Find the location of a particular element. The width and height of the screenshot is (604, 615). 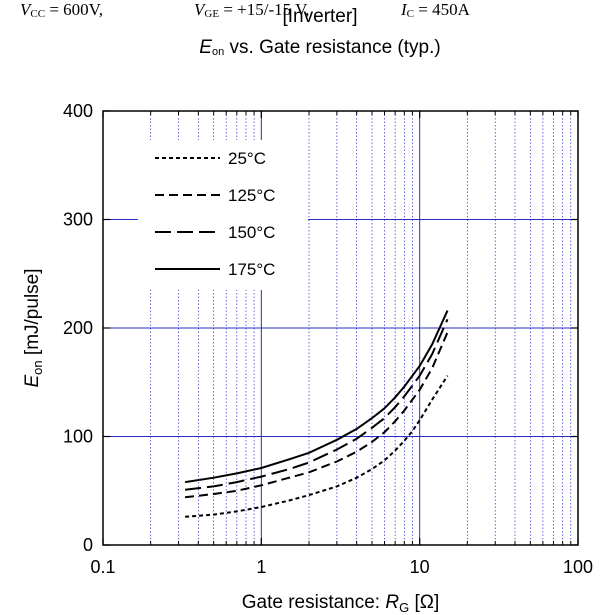

condition-vcc: VCC = 600V, is located at coordinates (61, 10).